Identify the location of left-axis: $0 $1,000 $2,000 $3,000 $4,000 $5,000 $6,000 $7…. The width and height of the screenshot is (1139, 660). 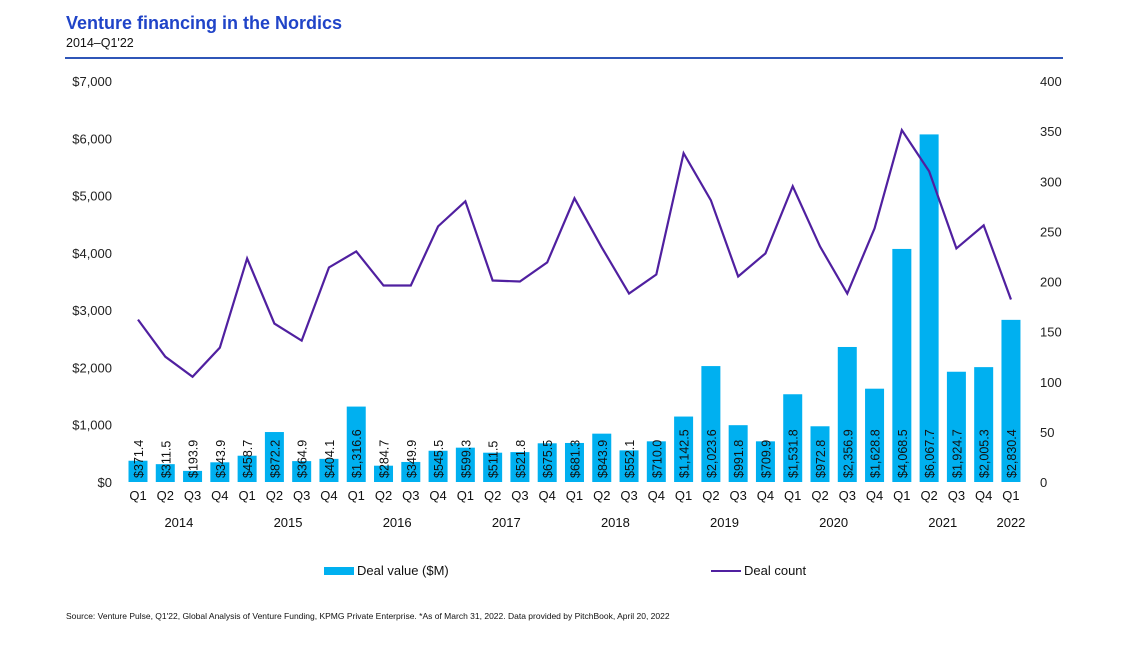
(92, 282).